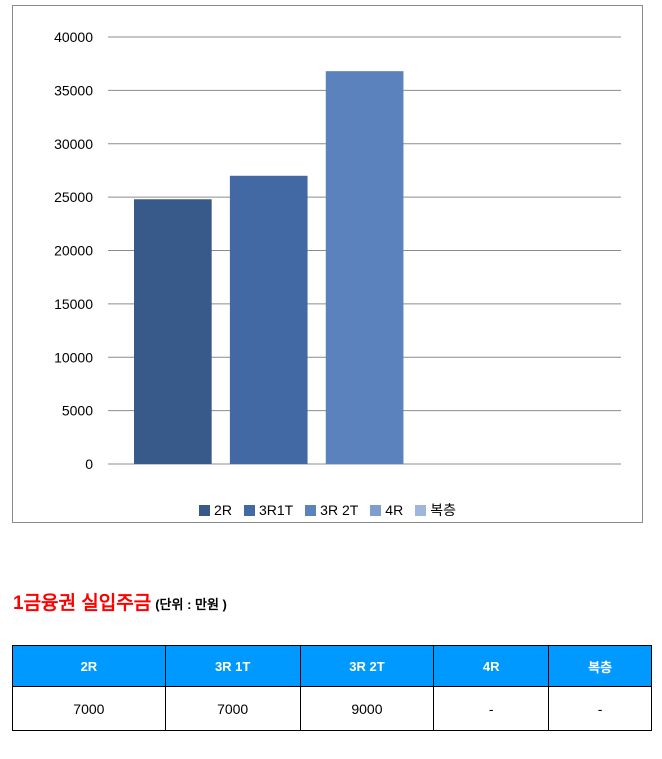  Describe the element at coordinates (77, 411) in the screenshot. I see `y-tick-label: 5000` at that location.